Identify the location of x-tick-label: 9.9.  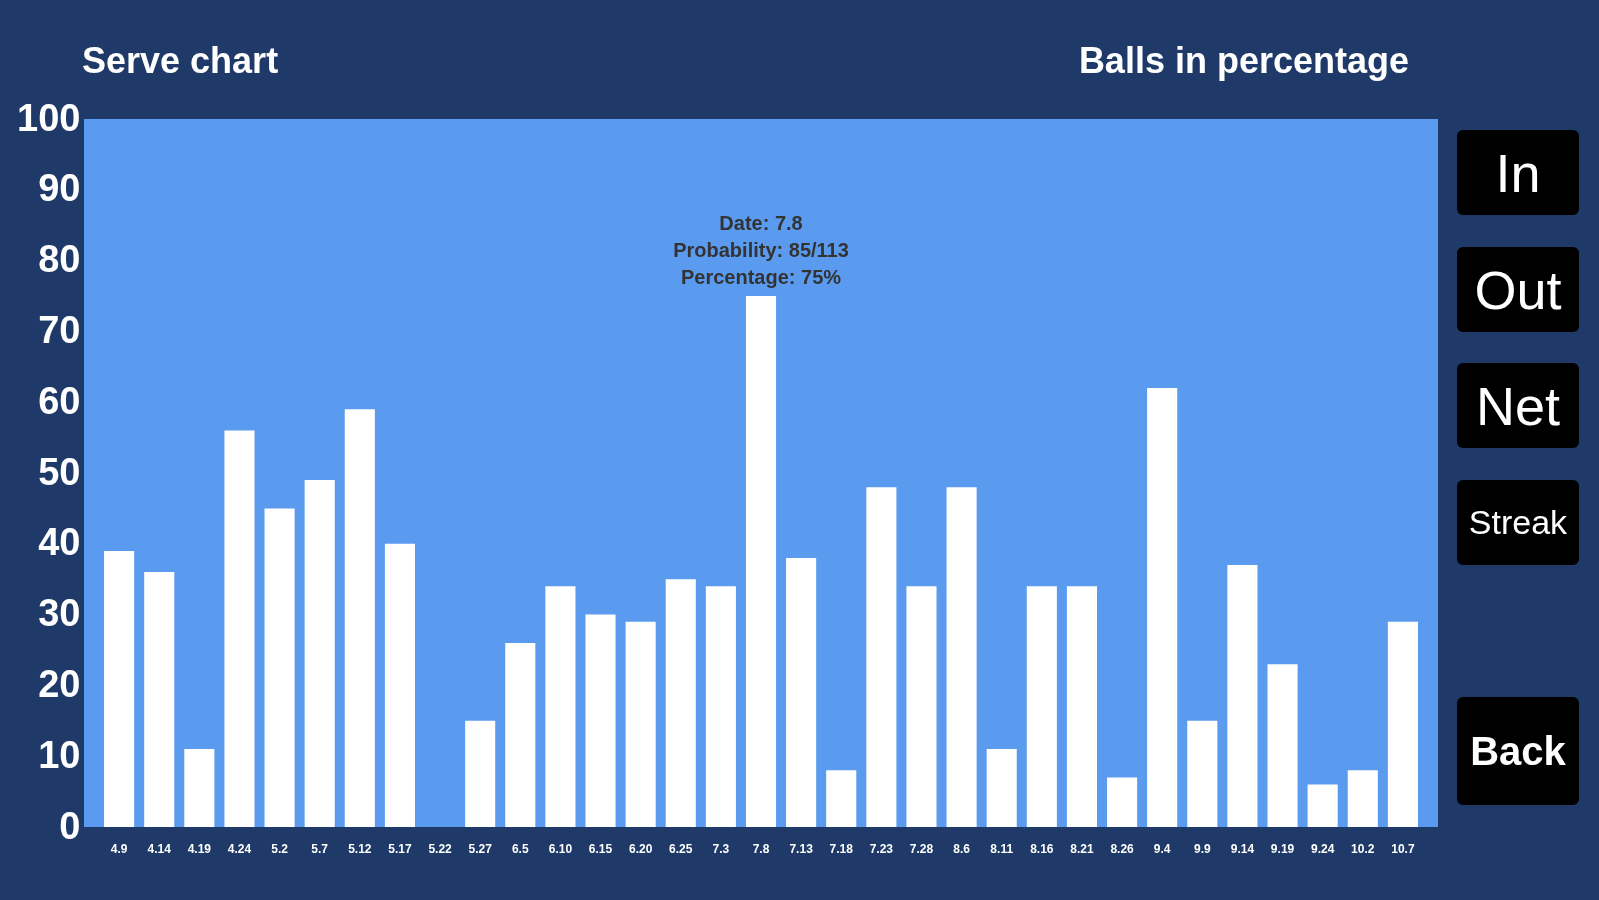
(1202, 848).